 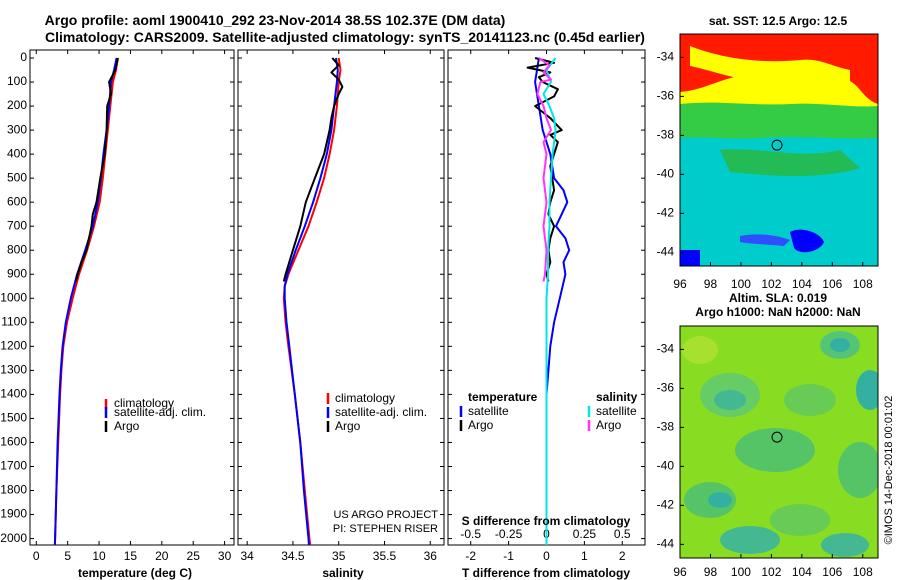 I want to click on difference-legend-salinity: salinity satellite Argo, so click(x=612, y=411).